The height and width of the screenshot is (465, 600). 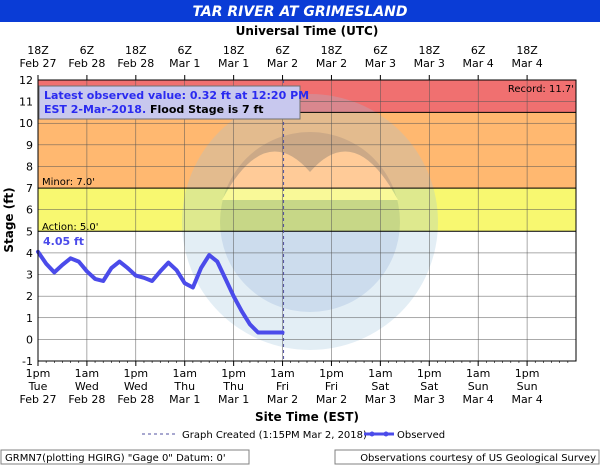 I want to click on footer-left-box, so click(x=125, y=457).